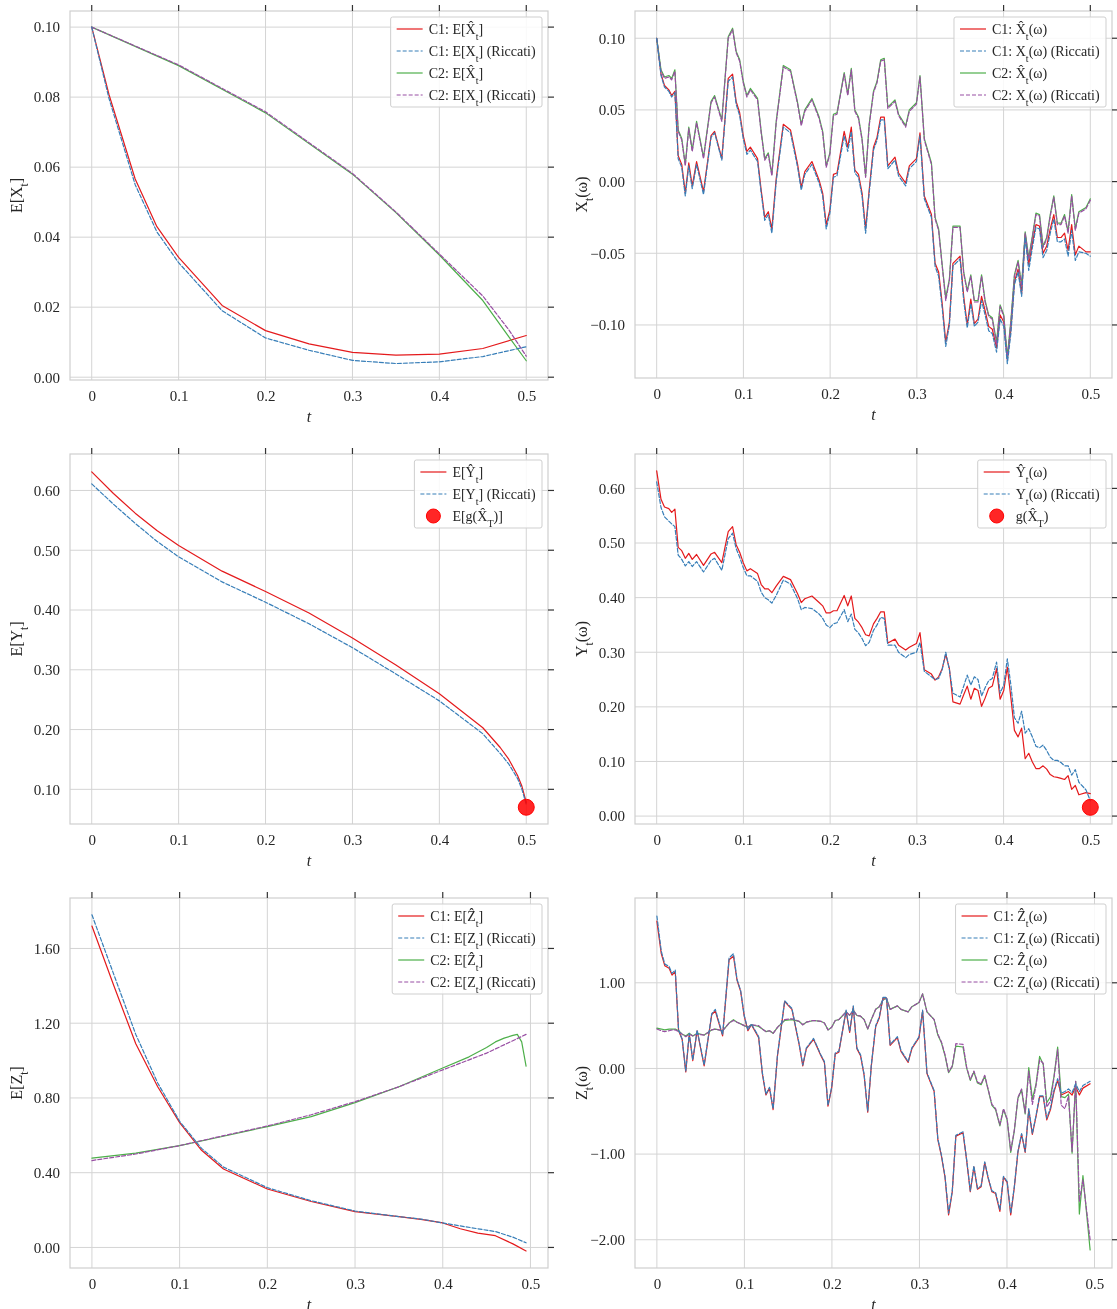 Image resolution: width=1117 pixels, height=1309 pixels. What do you see at coordinates (457, 918) in the screenshot?
I see `legend-label: C1: E[Ẑ$_{t}$]` at bounding box center [457, 918].